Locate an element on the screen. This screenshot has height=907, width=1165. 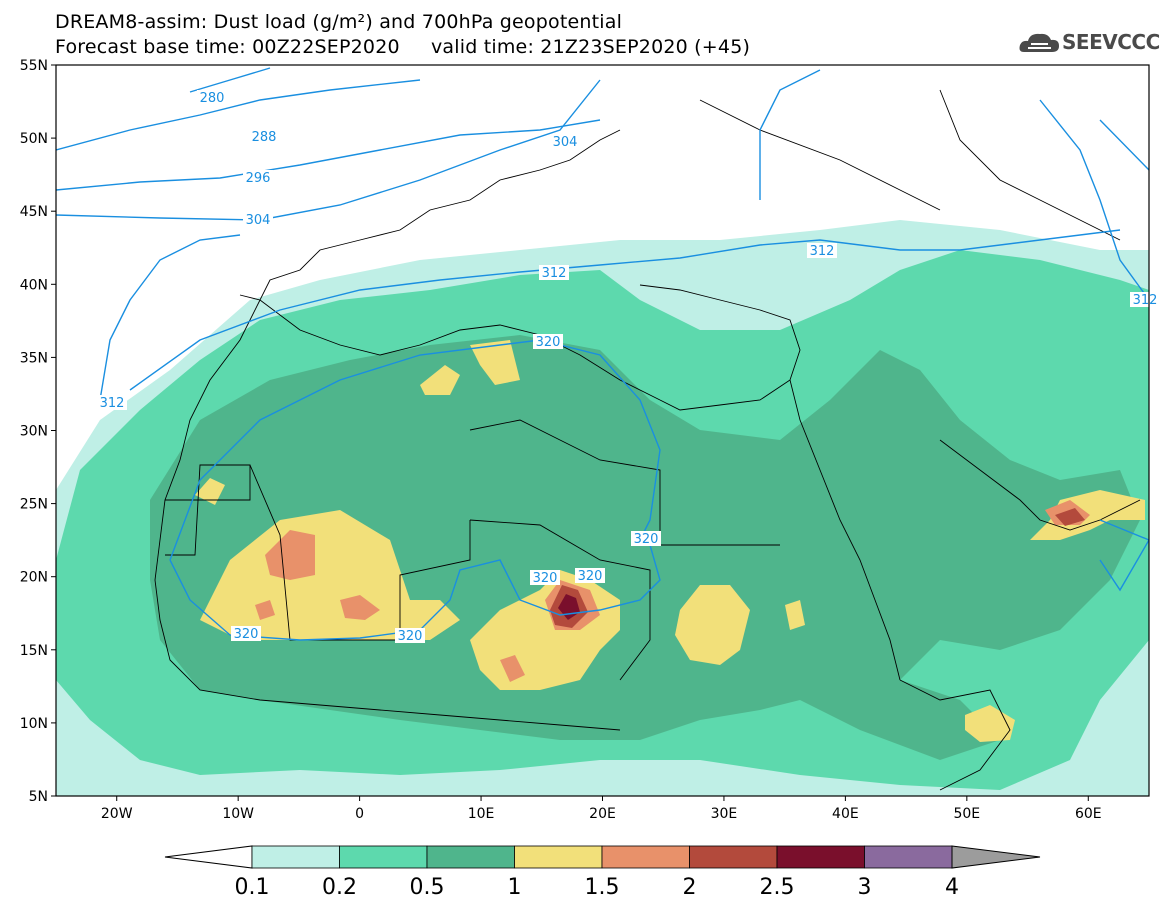
colorbar-label: 0.2 is located at coordinates (339, 887).